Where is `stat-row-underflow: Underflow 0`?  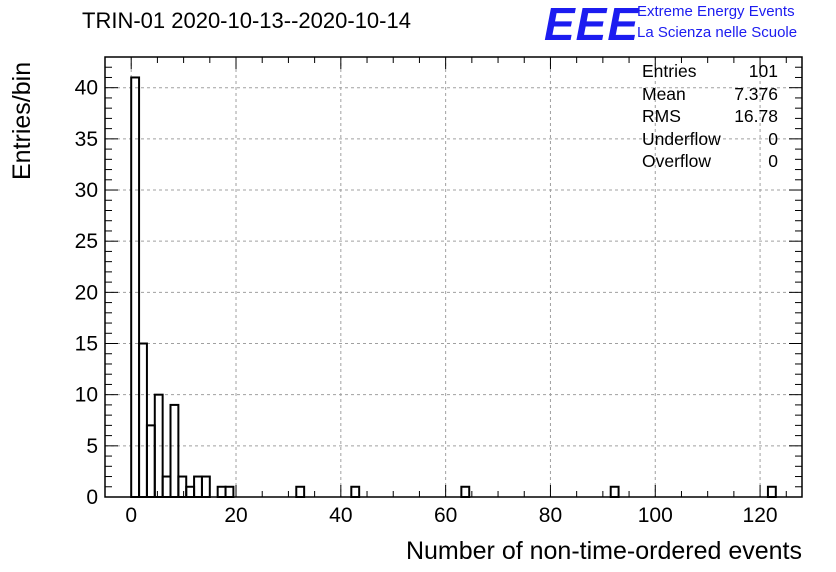 stat-row-underflow: Underflow 0 is located at coordinates (710, 139).